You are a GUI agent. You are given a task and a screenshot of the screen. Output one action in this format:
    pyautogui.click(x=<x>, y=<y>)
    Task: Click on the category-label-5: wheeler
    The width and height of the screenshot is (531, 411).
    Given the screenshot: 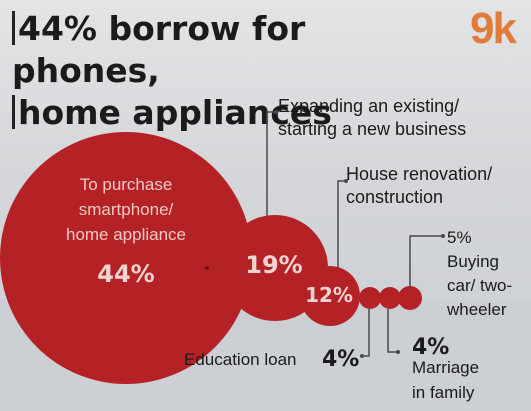 What is the action you would take?
    pyautogui.click(x=476, y=309)
    